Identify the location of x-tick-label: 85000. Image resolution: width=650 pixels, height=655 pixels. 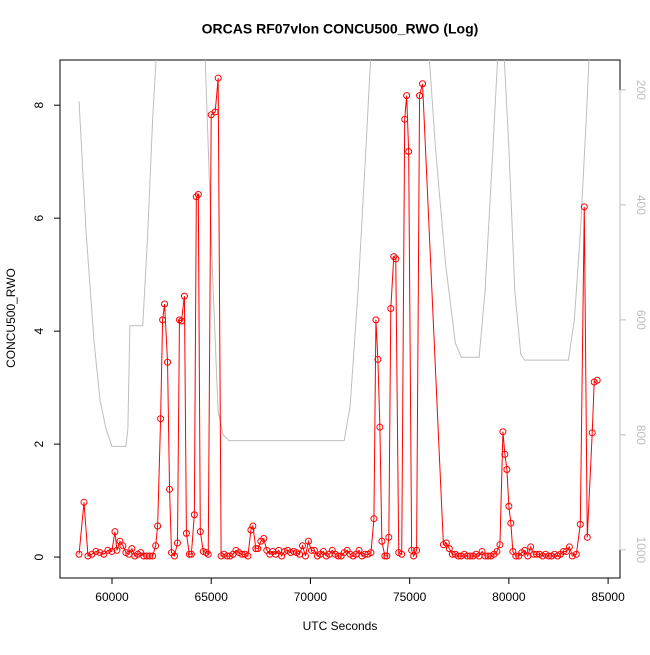
(608, 597).